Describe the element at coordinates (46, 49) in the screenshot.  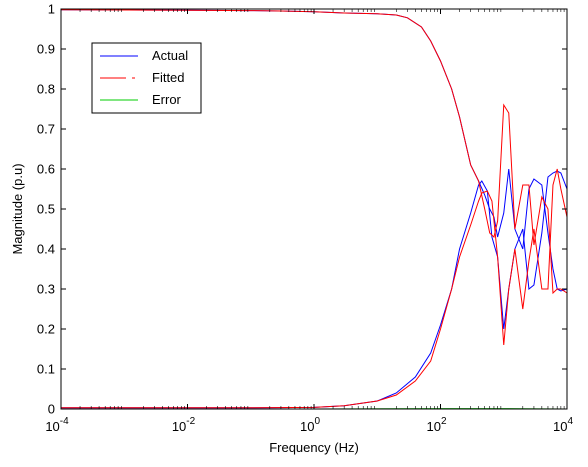
I see `y-tick-label: 0.9` at that location.